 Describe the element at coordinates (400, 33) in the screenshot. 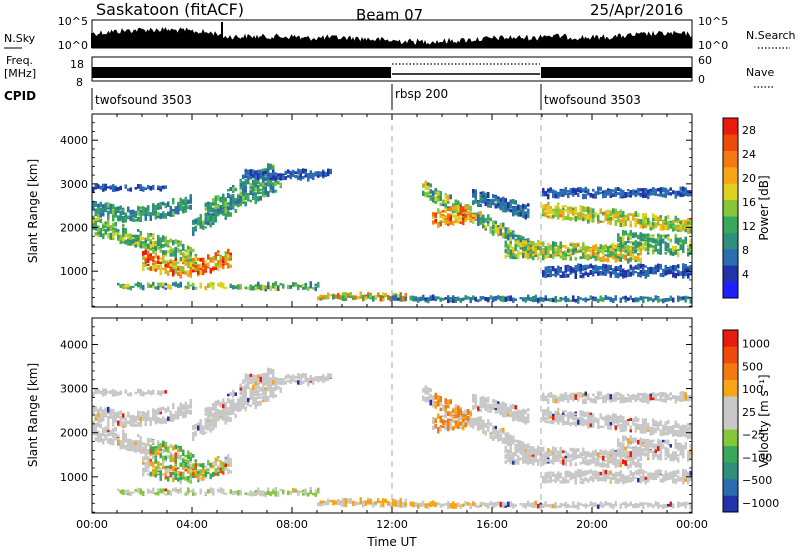

I see `noise-panel: N.Sky 10^5 10^0 N.Search 10^5 10^0` at that location.